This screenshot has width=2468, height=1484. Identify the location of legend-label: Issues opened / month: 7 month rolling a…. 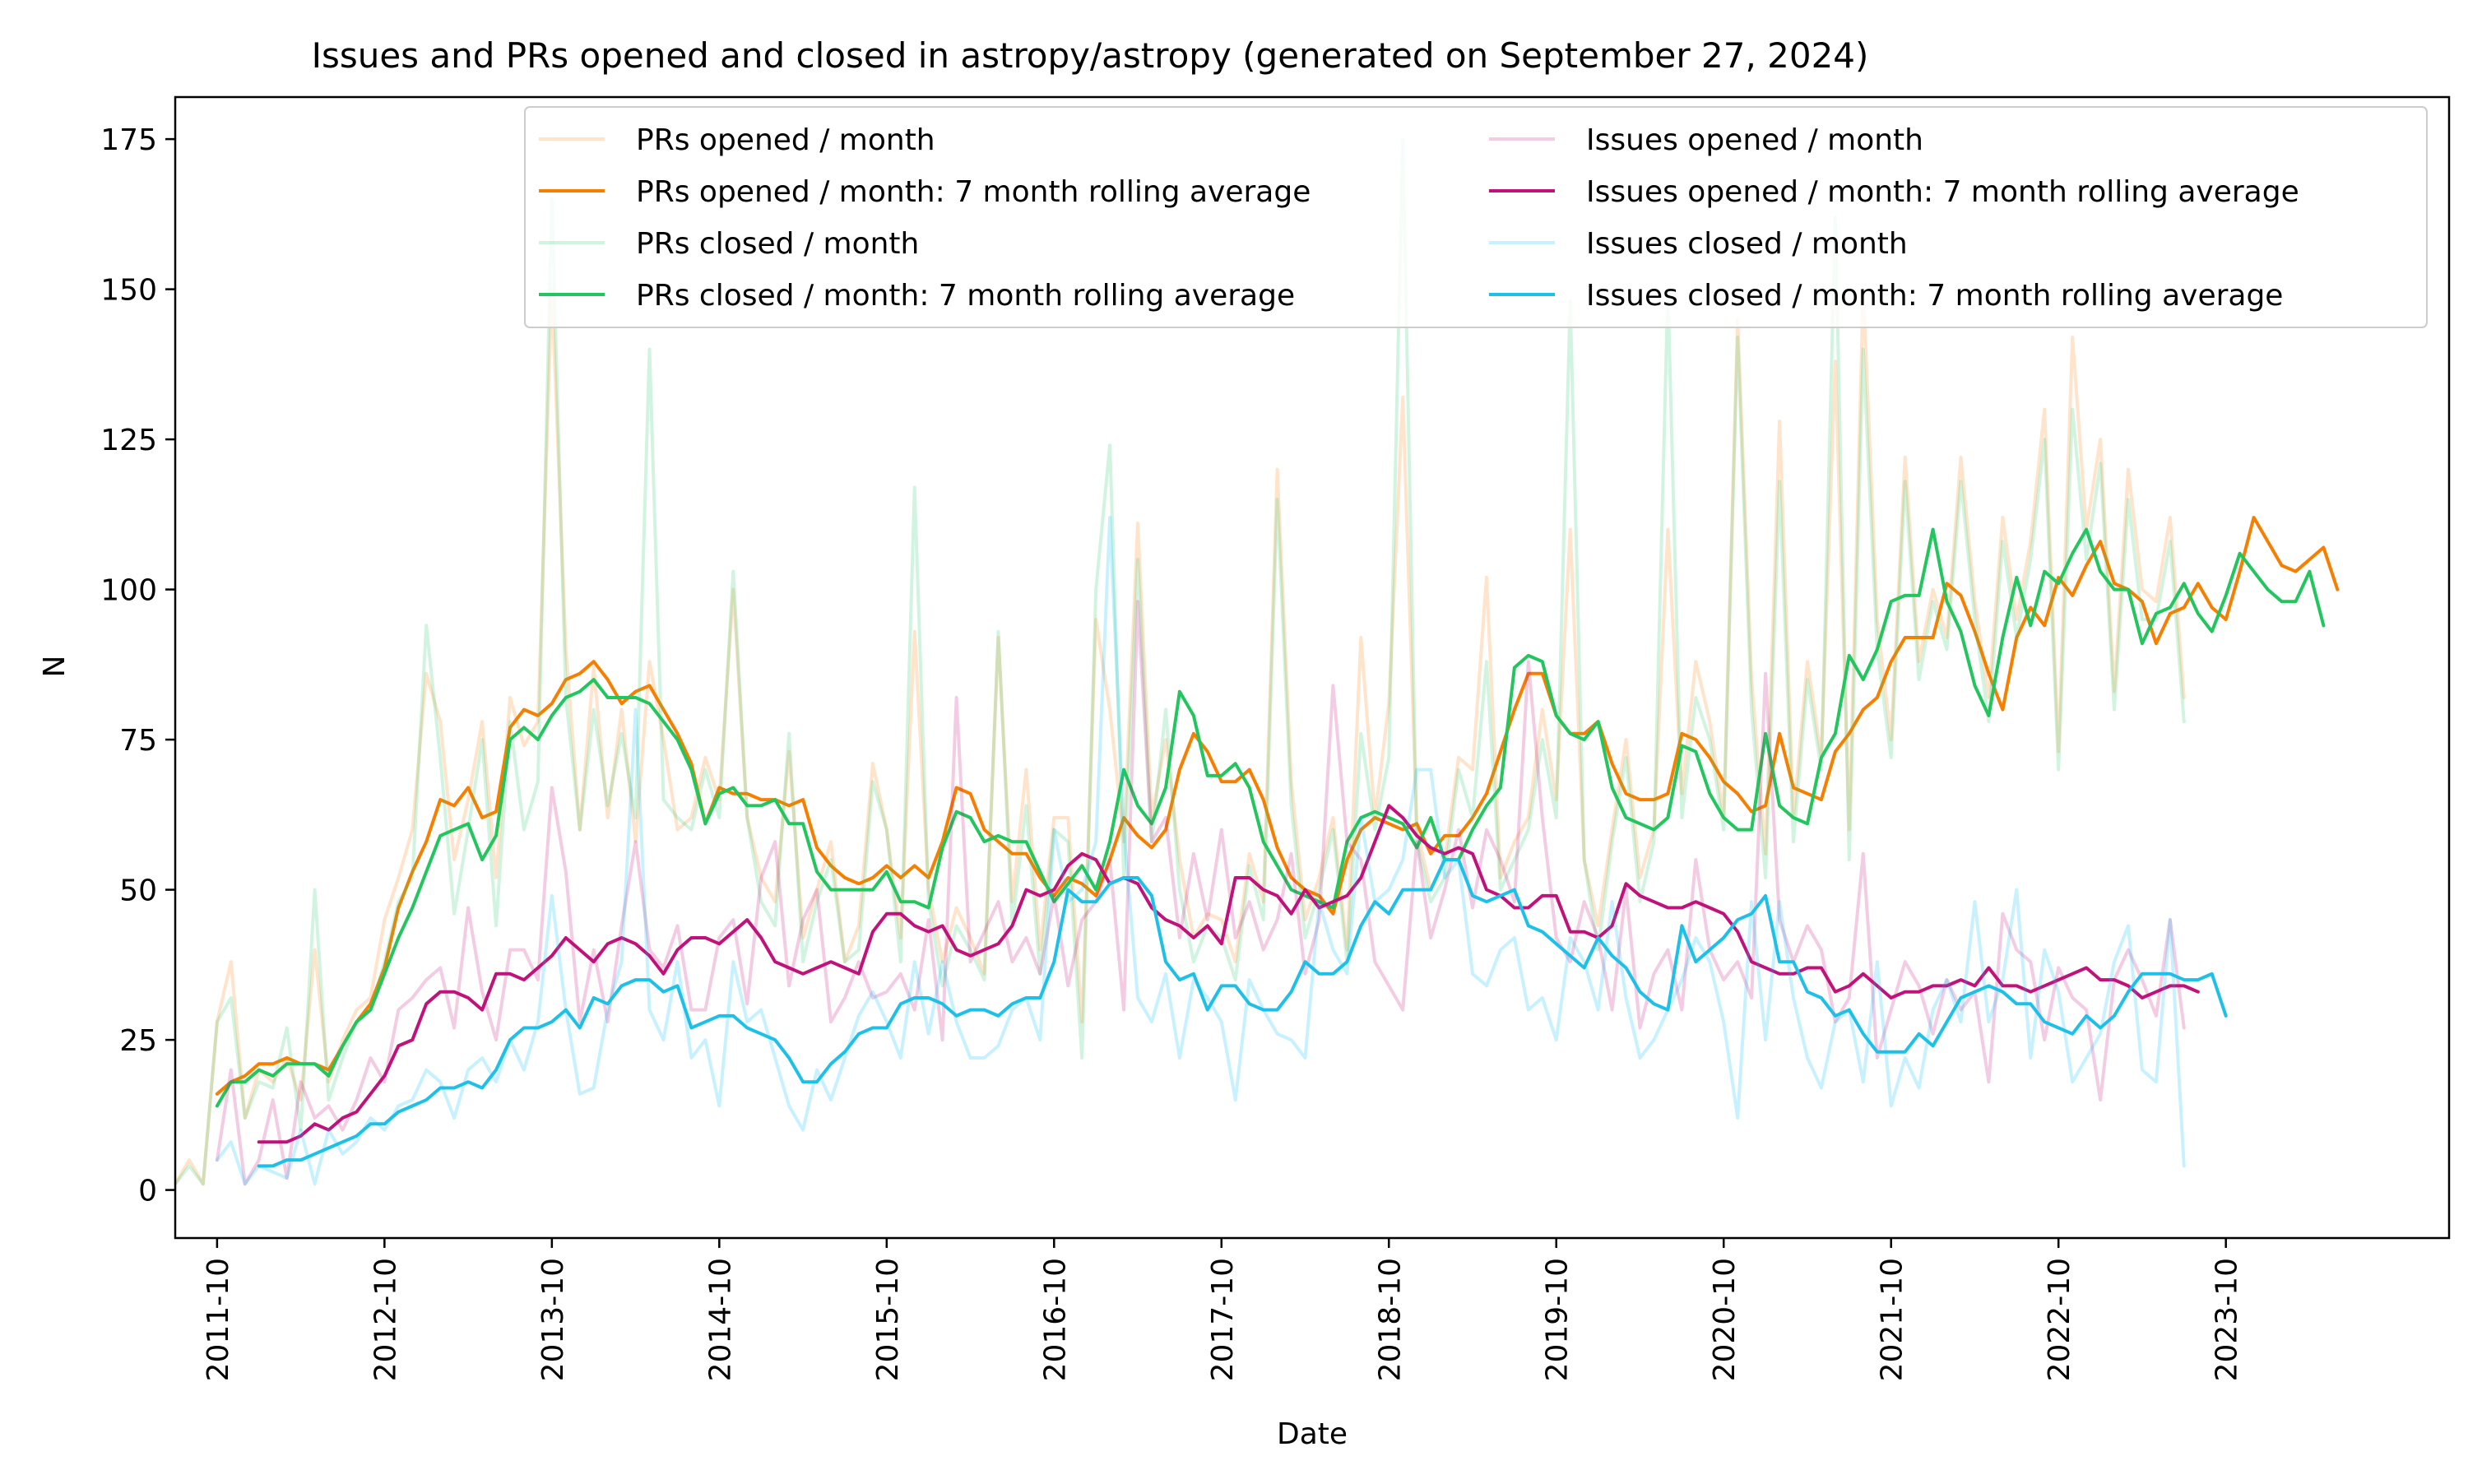
(1942, 192).